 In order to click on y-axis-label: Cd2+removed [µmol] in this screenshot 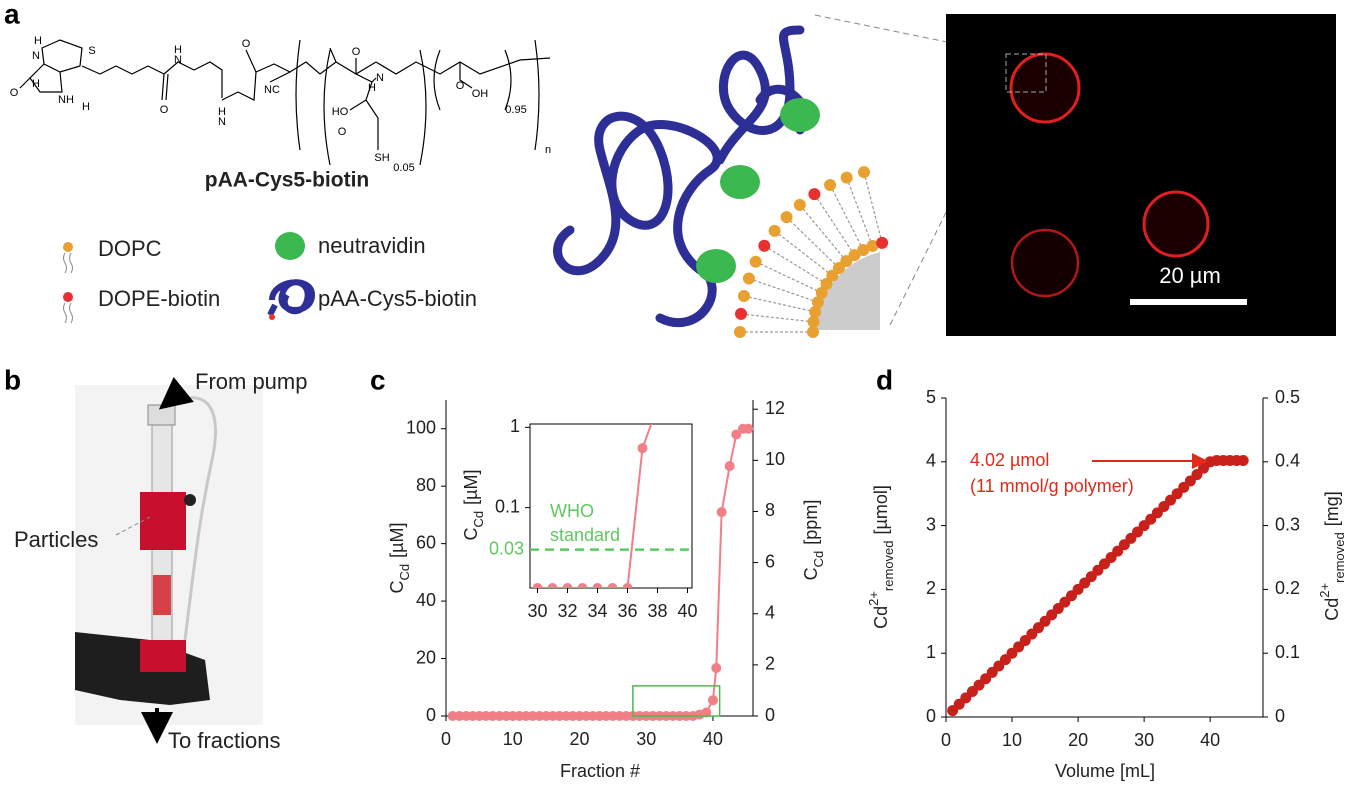, I will do `click(881, 557)`.